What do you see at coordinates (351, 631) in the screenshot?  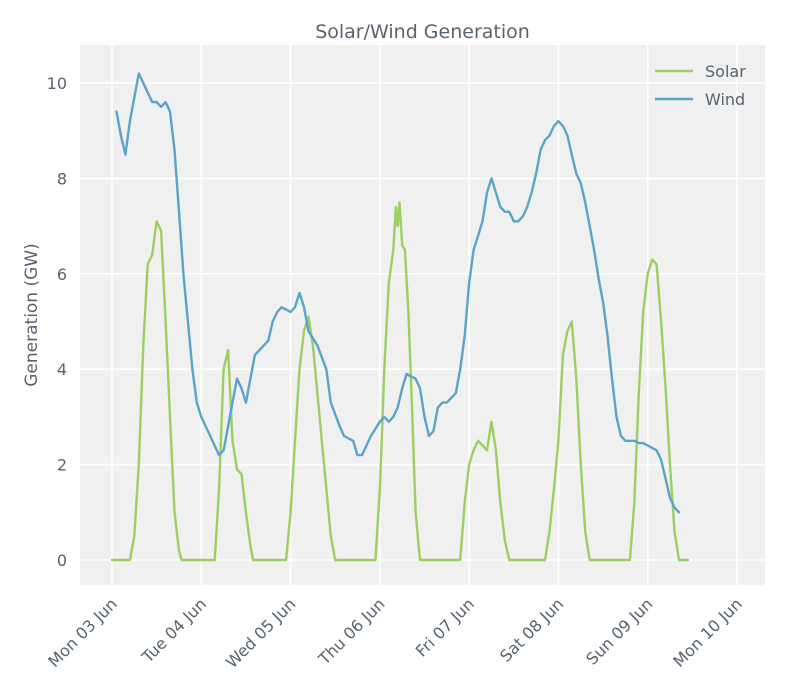 I see `x-tick-label: Thu 06 Jun` at bounding box center [351, 631].